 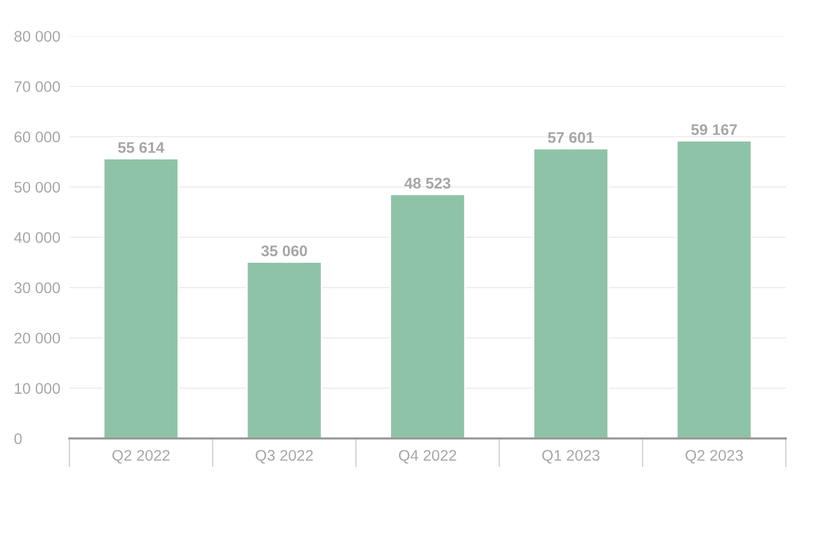 What do you see at coordinates (37, 187) in the screenshot?
I see `y-tick-label: 50 000` at bounding box center [37, 187].